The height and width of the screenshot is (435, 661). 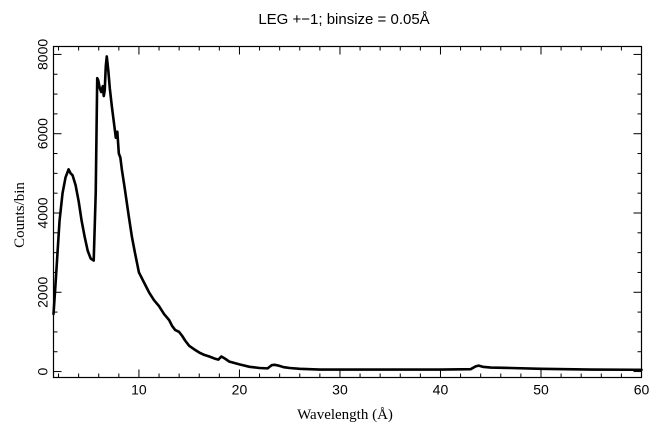 I want to click on x-tick-label: 10, so click(x=139, y=390).